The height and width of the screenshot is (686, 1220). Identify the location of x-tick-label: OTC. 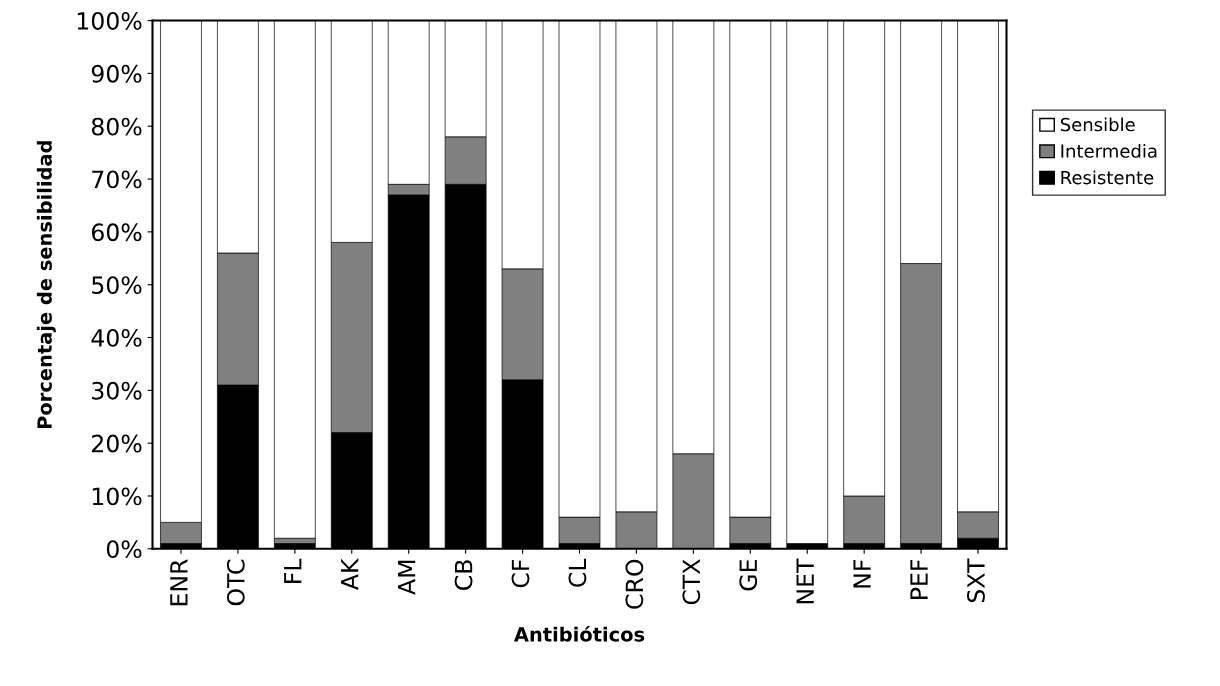
(235, 582).